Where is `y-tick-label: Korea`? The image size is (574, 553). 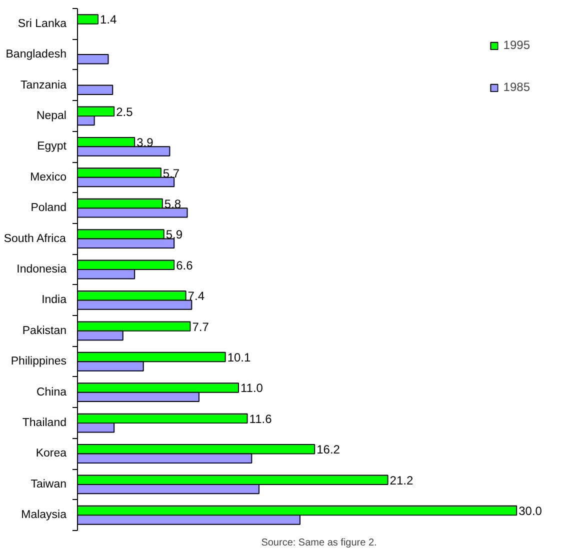
y-tick-label: Korea is located at coordinates (52, 454).